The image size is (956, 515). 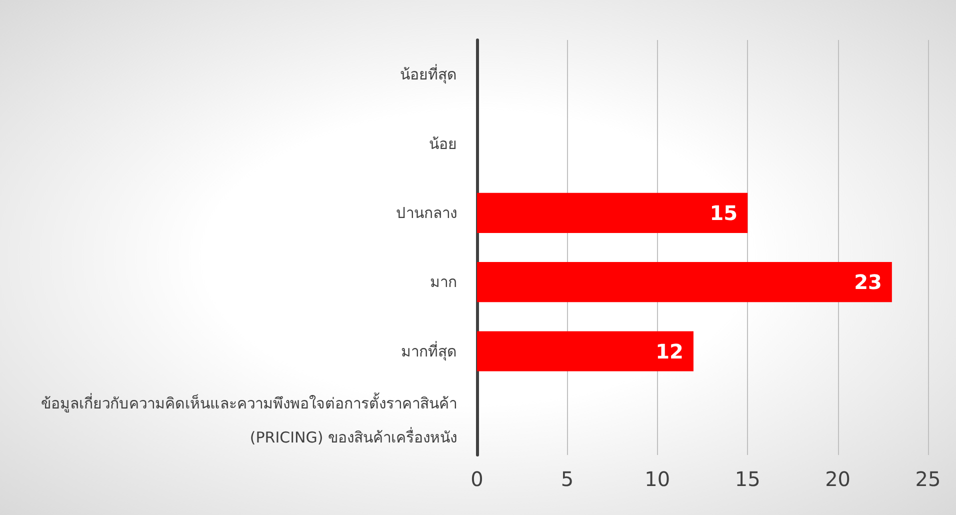 What do you see at coordinates (868, 282) in the screenshot?
I see `data-label: 23` at bounding box center [868, 282].